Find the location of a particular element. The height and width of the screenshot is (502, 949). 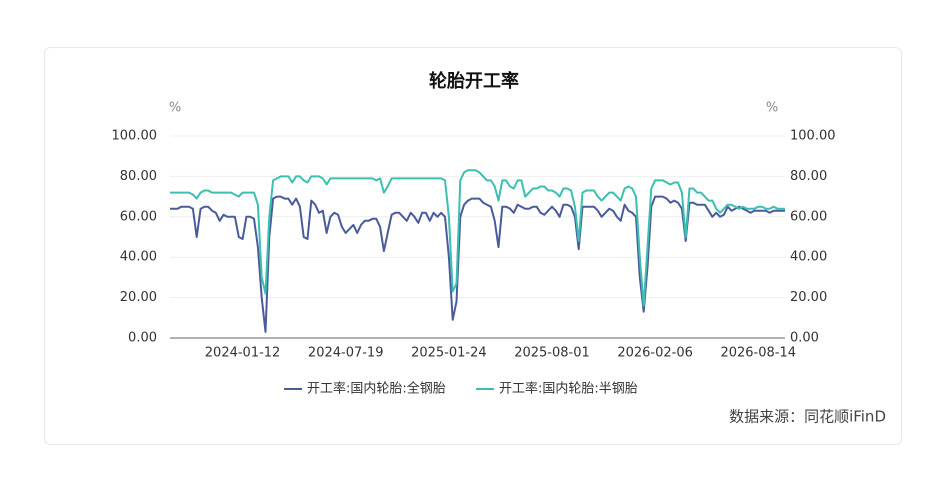

y-tick-label: 100.00 is located at coordinates (135, 136).